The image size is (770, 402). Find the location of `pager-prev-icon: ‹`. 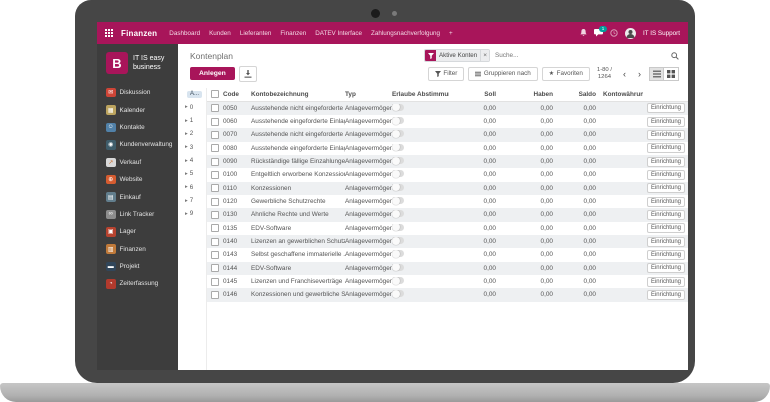

pager-prev-icon: ‹ is located at coordinates (624, 74).